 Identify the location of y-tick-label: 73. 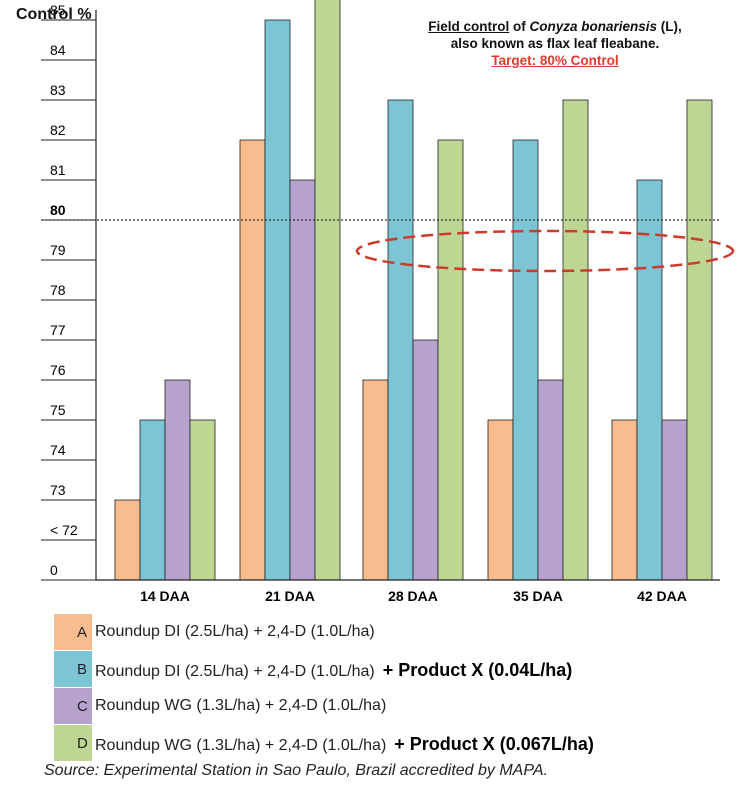
(58, 490).